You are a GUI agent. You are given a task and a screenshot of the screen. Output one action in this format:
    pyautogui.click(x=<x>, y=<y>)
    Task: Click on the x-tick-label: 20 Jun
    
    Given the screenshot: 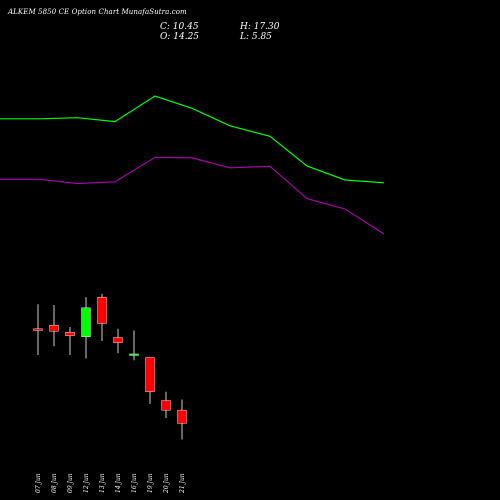 What is the action you would take?
    pyautogui.click(x=166, y=483)
    